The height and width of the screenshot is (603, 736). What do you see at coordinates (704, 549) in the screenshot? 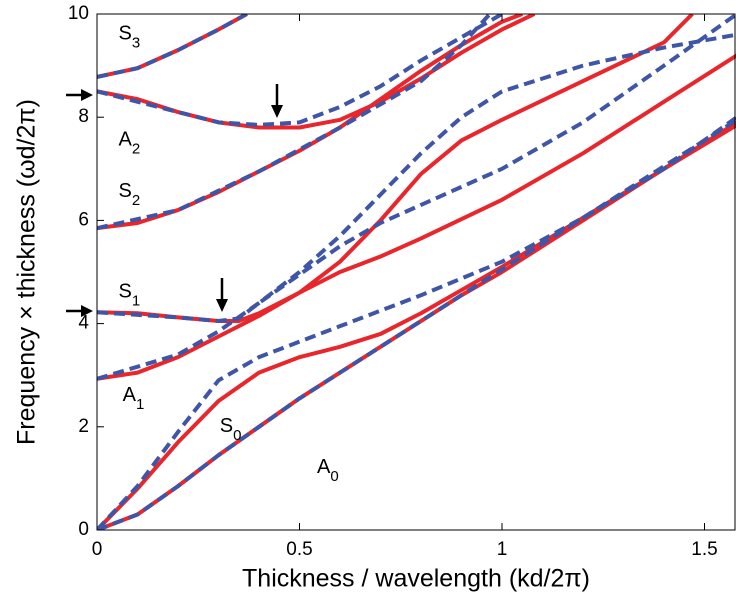
I see `x-tick-label: 1.5` at bounding box center [704, 549].